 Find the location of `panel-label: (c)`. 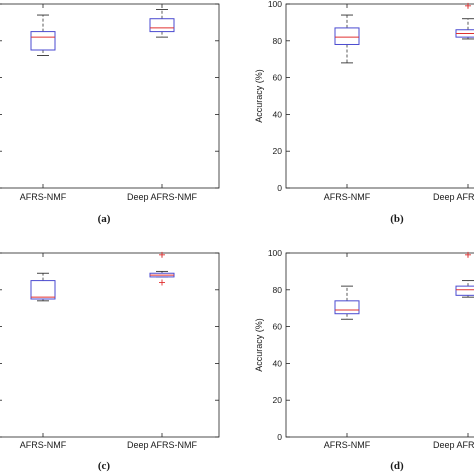

panel-label: (c) is located at coordinates (104, 466).